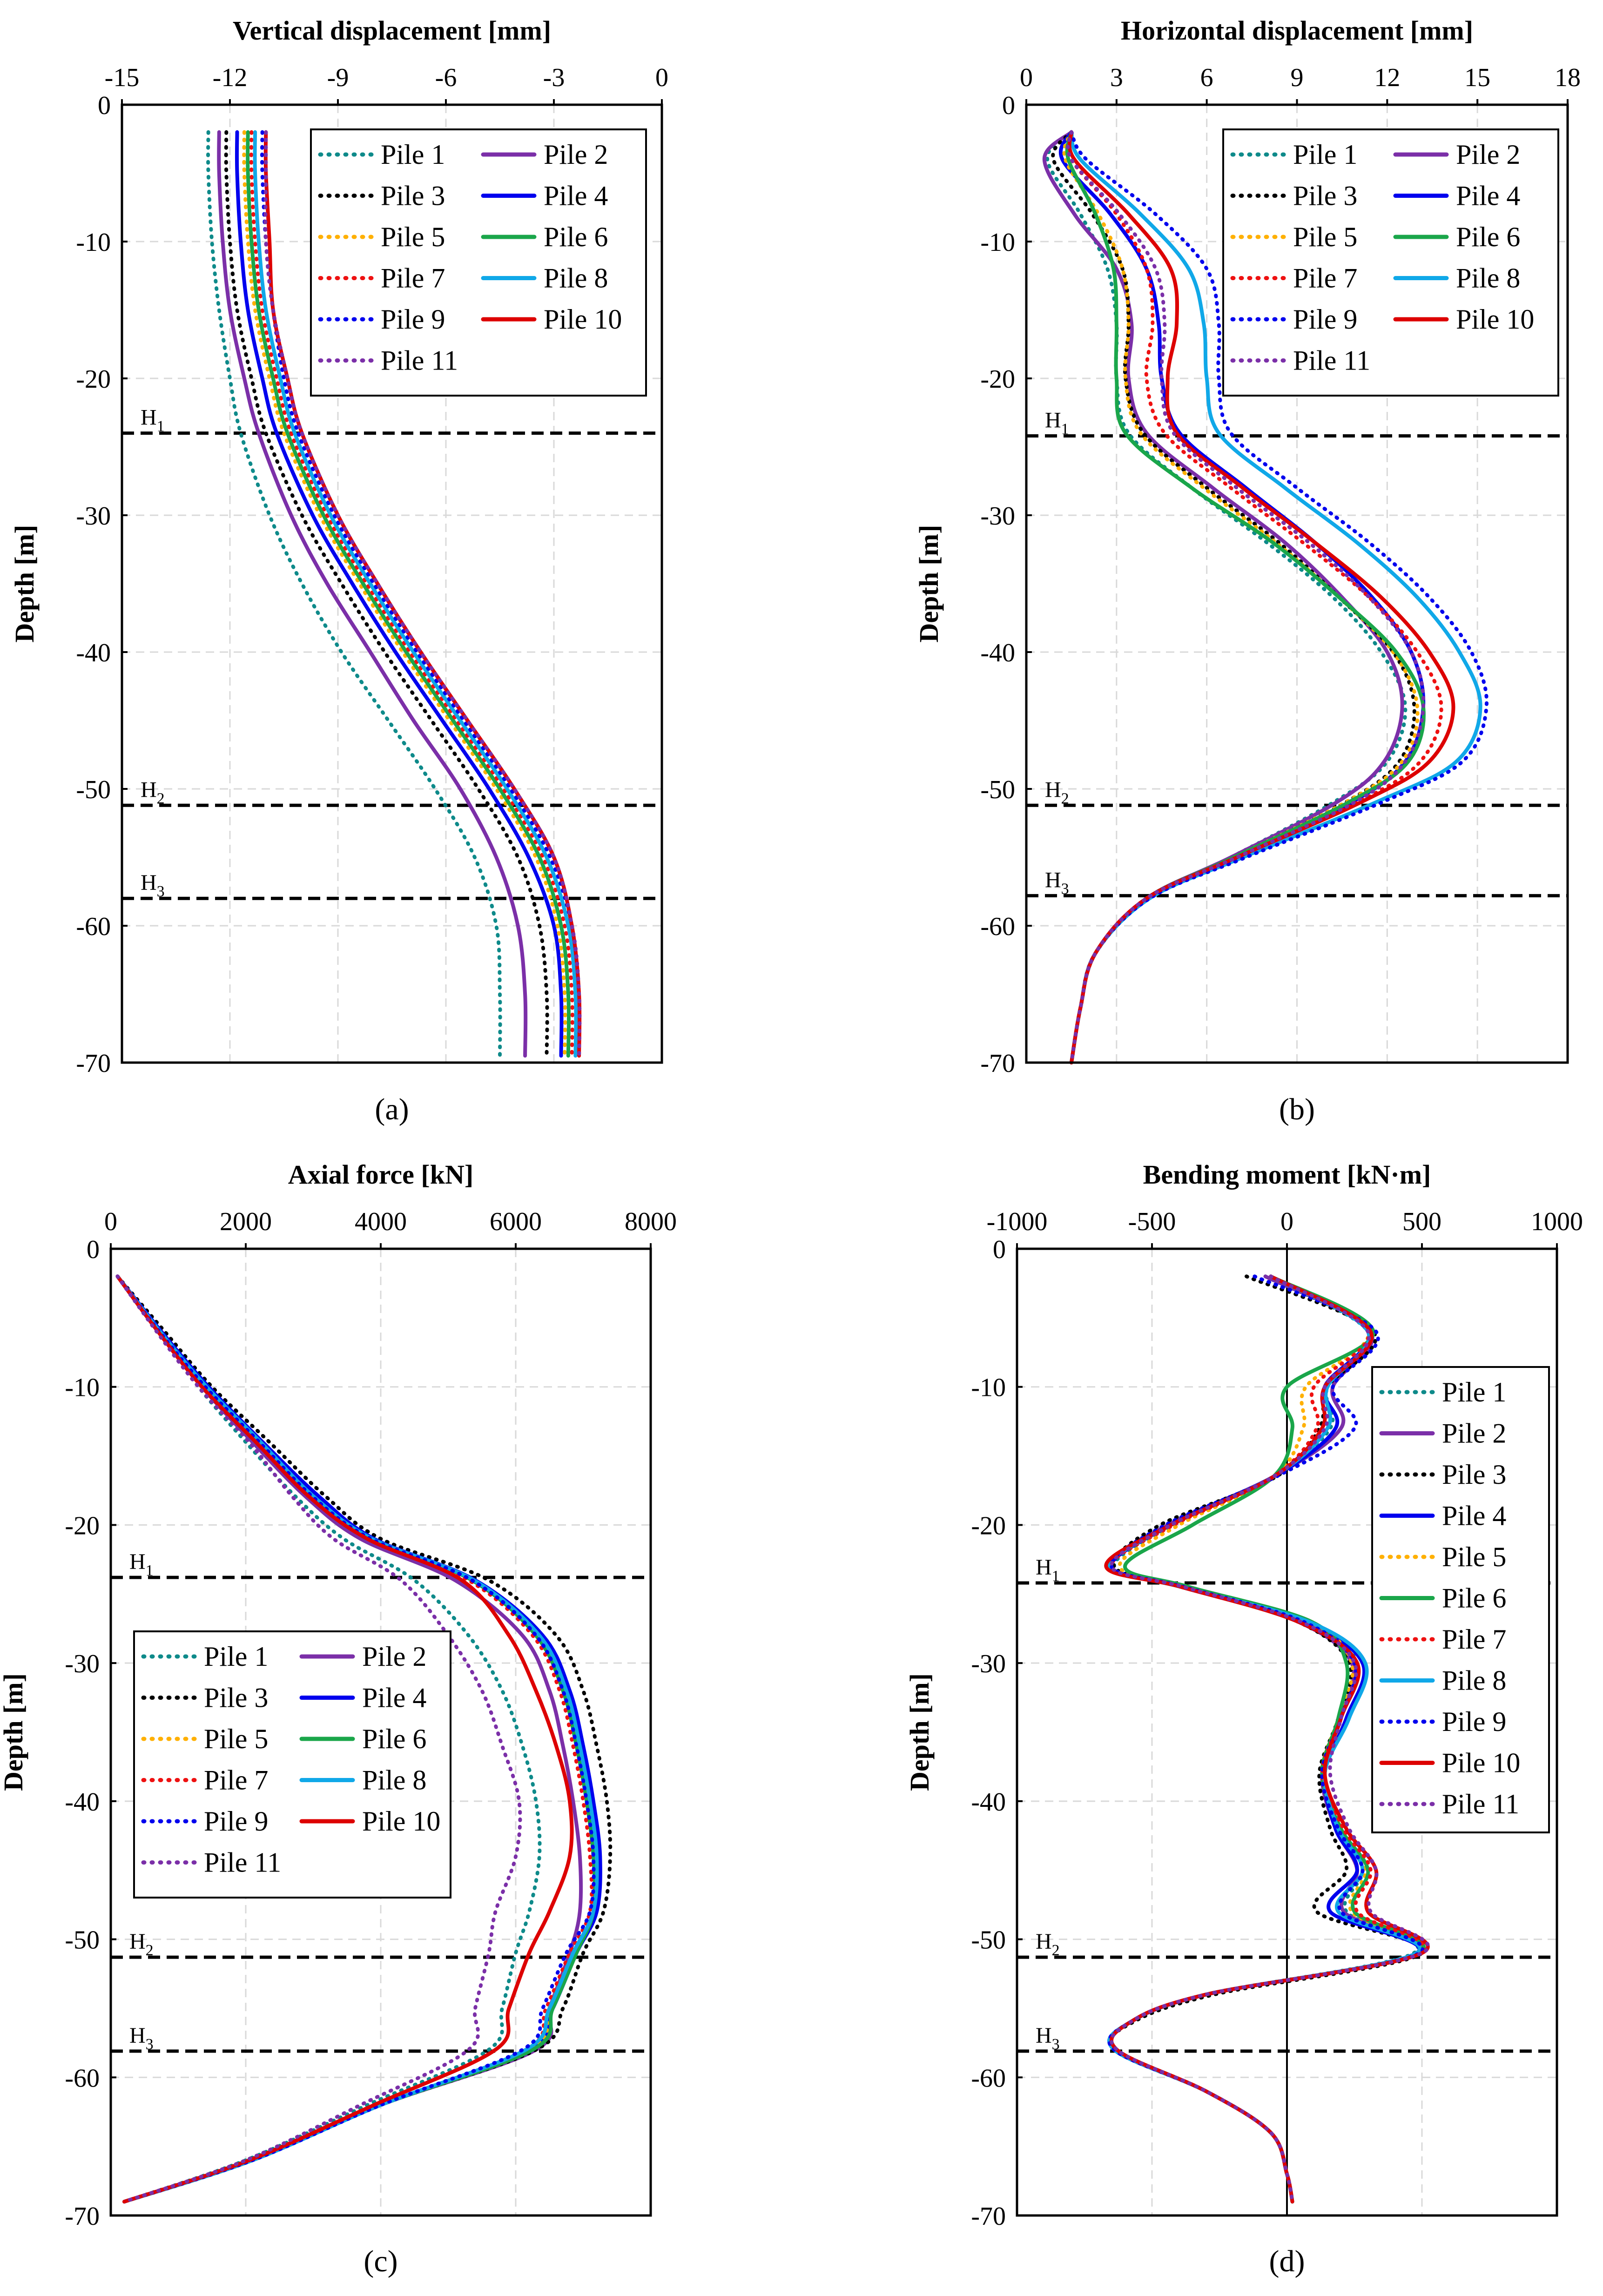  Describe the element at coordinates (1568, 77) in the screenshot. I see `x-tick-label: 18` at that location.